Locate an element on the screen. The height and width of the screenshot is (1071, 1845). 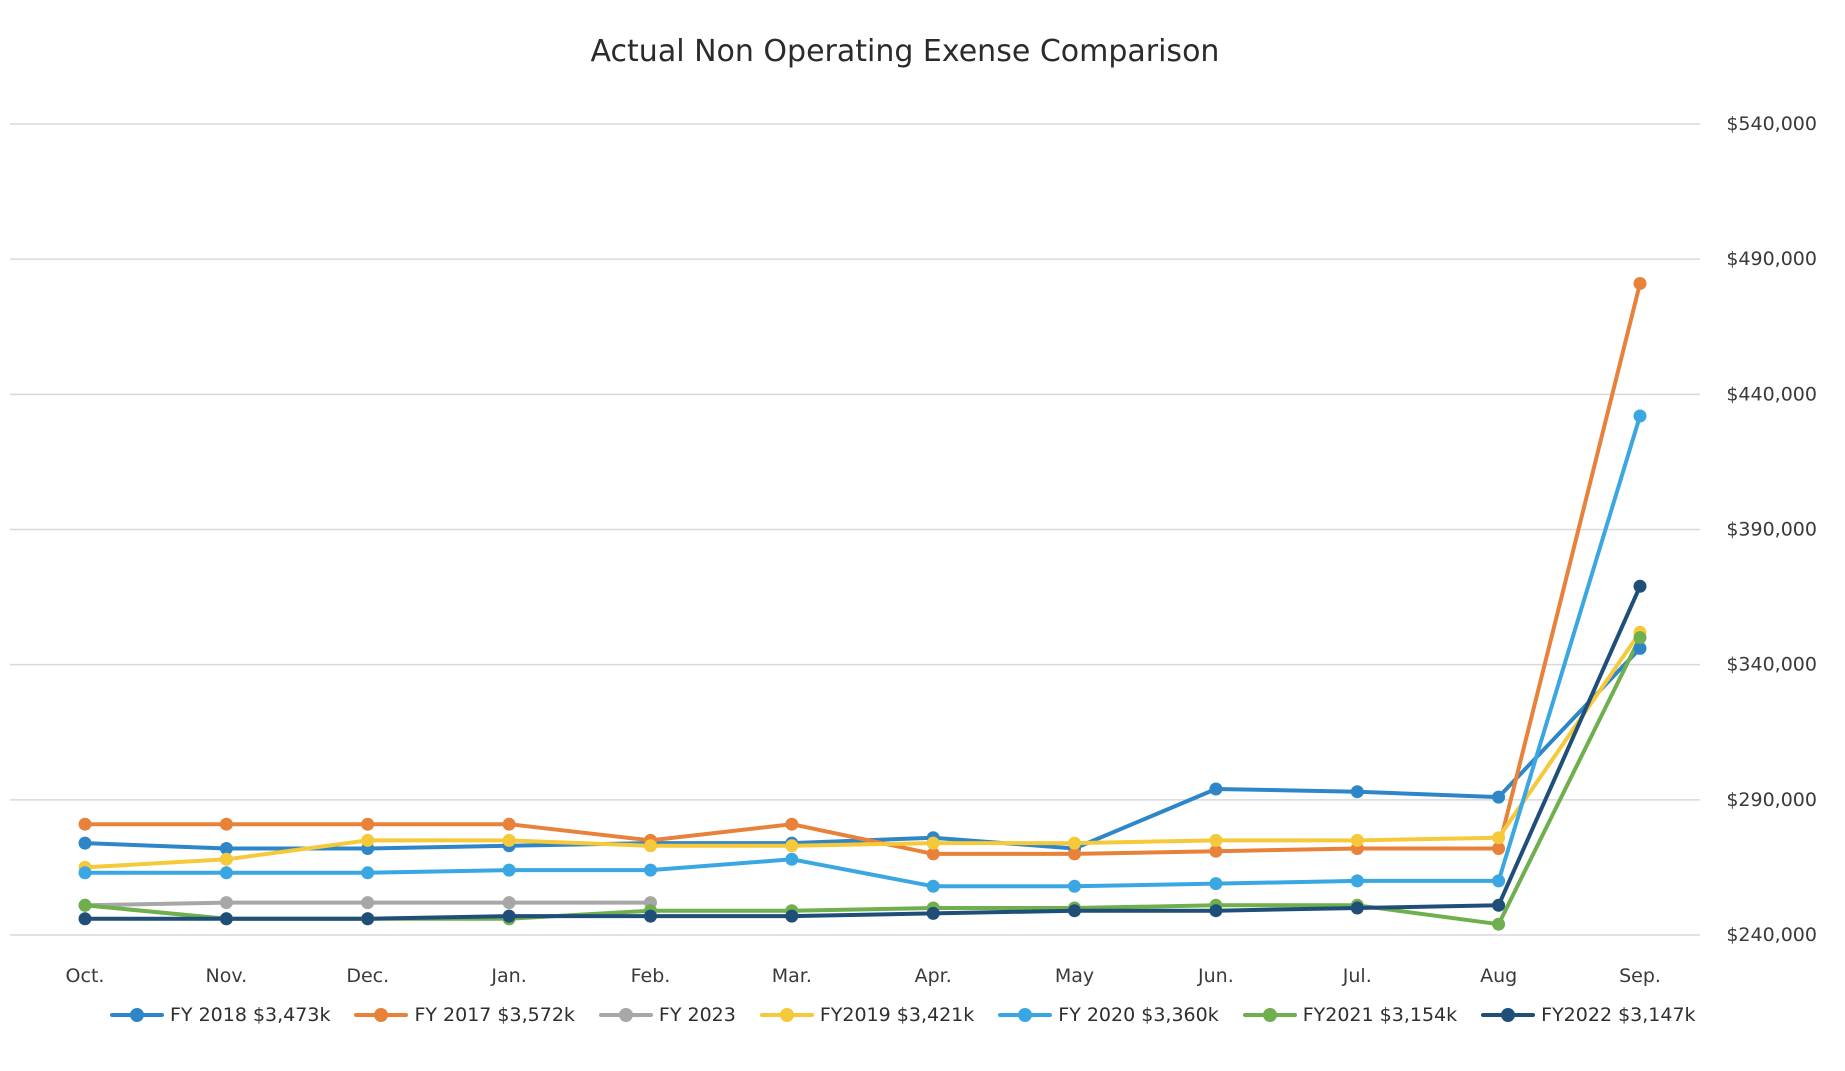
x-tick-label: Feb. is located at coordinates (651, 976).